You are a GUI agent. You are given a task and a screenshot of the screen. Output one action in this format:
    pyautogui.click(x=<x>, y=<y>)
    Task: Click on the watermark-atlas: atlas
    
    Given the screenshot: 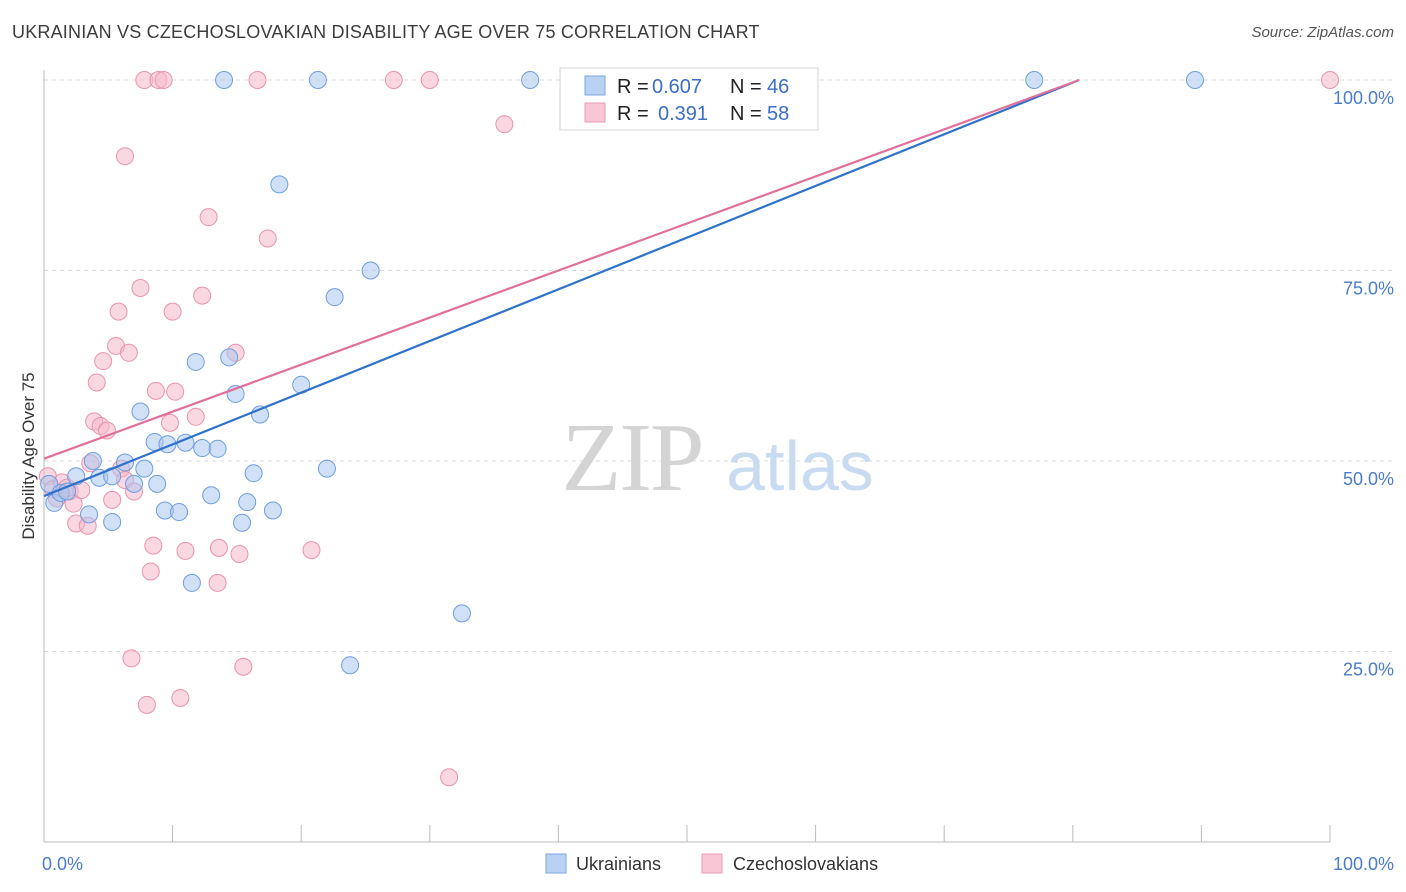 What is the action you would take?
    pyautogui.click(x=800, y=466)
    